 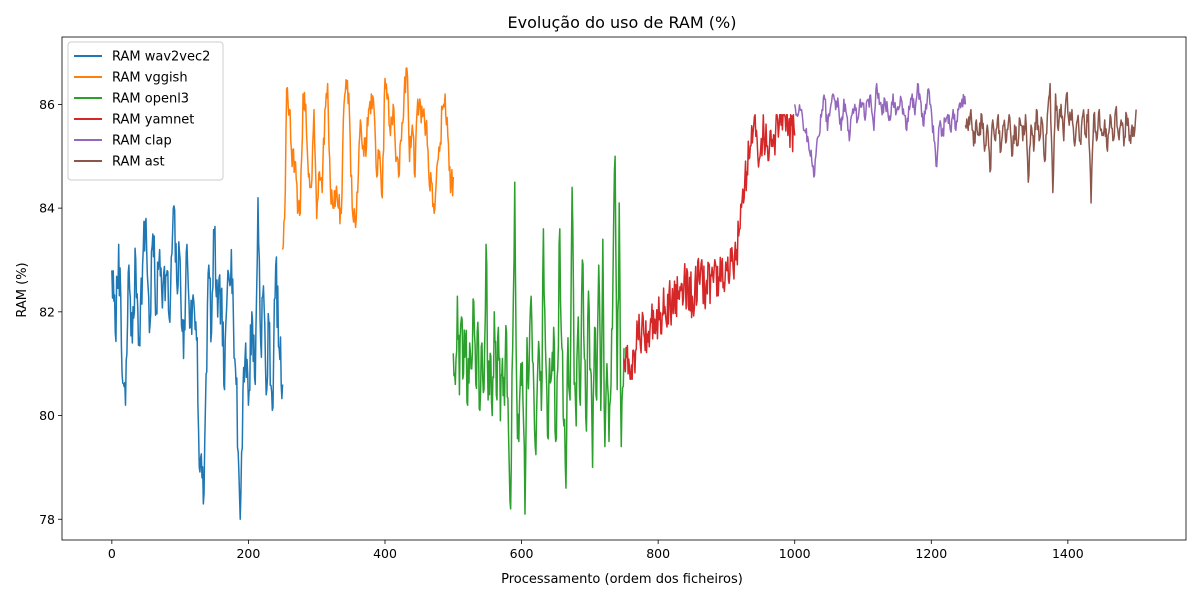 What do you see at coordinates (622, 579) in the screenshot?
I see `x-axis-label: Processamento (ordem dos ficheiros)` at bounding box center [622, 579].